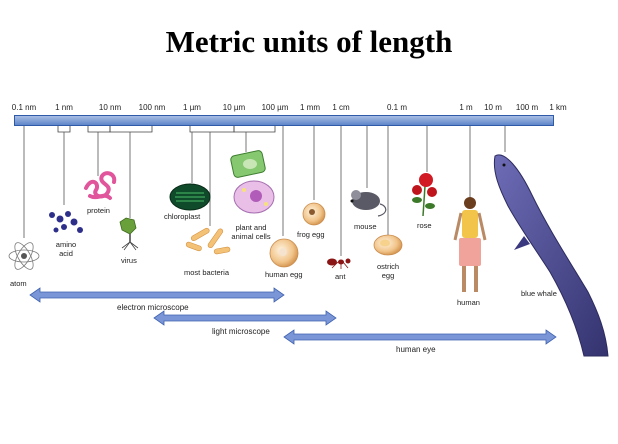 Image resolution: width=618 pixels, height=444 pixels. What do you see at coordinates (493, 107) in the screenshot?
I see `tick-label: 10 m` at bounding box center [493, 107].